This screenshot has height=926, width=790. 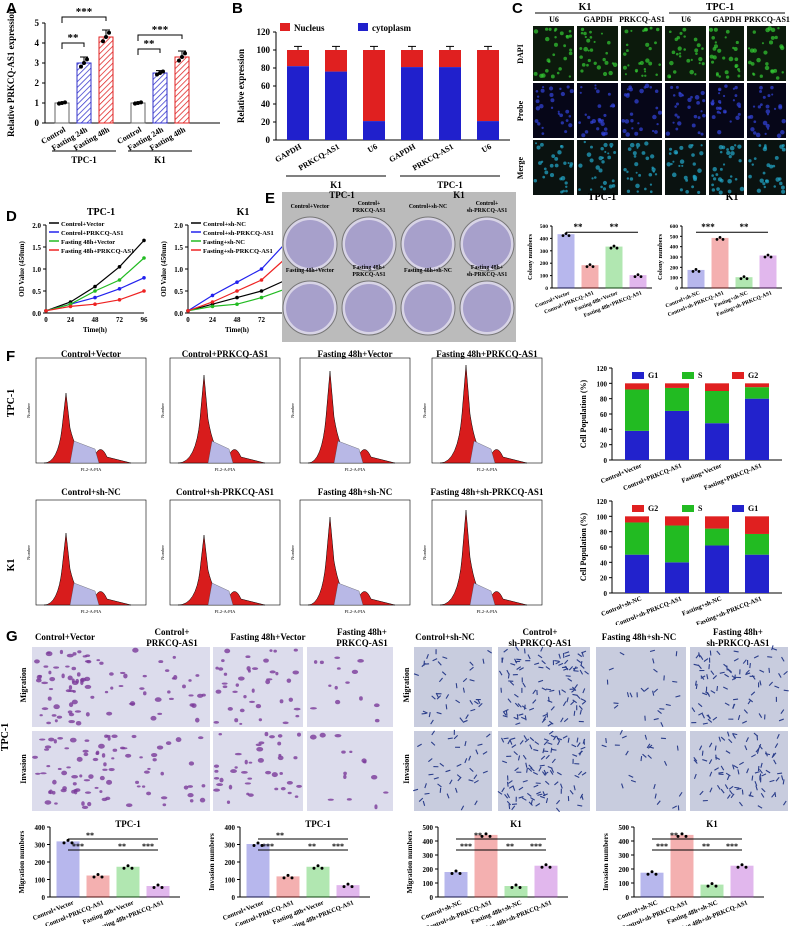 What do you see at coordinates (753, 375) in the screenshot?
I see `legend-label: G2` at bounding box center [753, 375].